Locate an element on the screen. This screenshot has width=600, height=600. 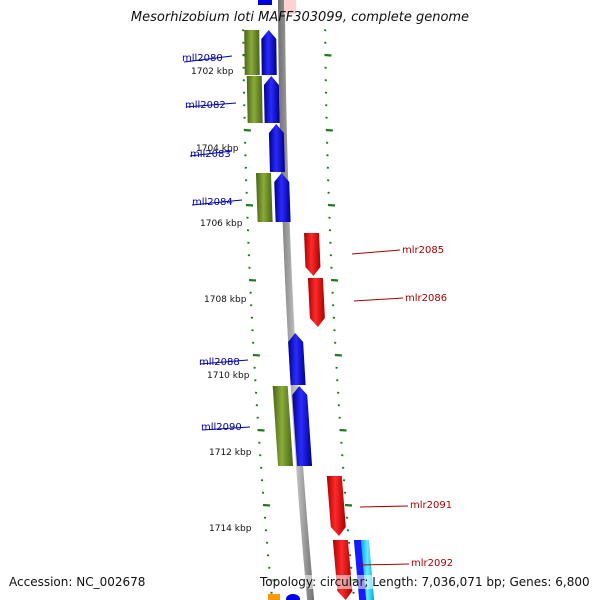
gene-label-mll2082: mll2082 is located at coordinates (205, 105).